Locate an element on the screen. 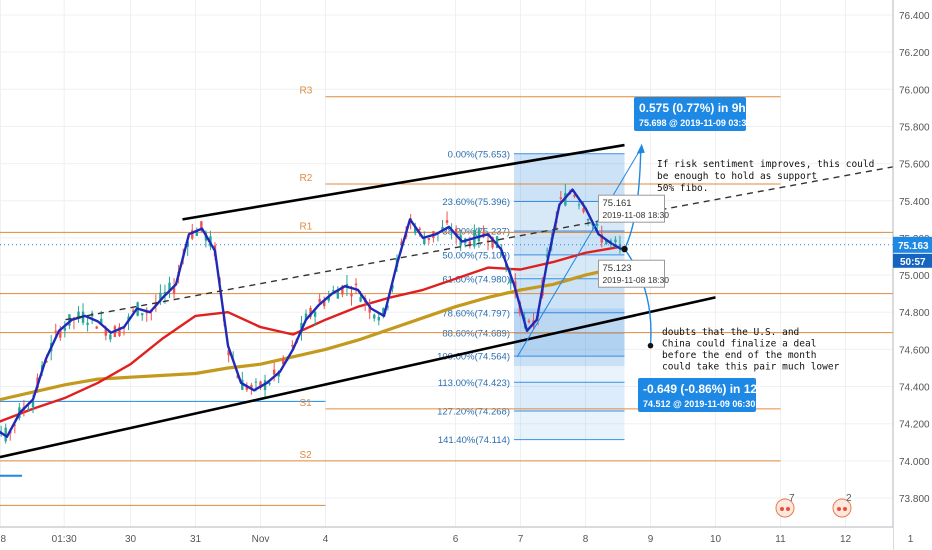 The height and width of the screenshot is (550, 932). fib-level-label: 61.80%(74.980) is located at coordinates (476, 279).